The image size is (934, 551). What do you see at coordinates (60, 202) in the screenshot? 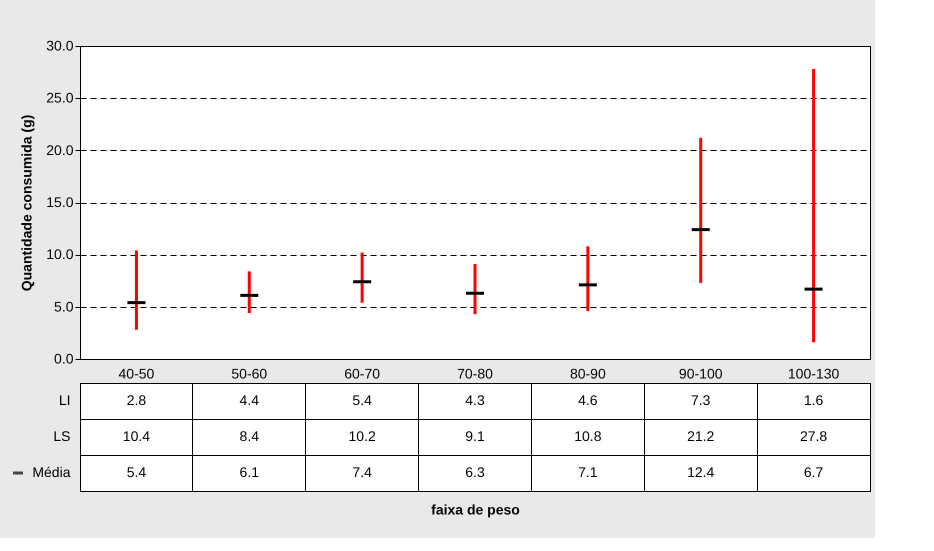
I see `y-tick-label: 15.0` at bounding box center [60, 202].